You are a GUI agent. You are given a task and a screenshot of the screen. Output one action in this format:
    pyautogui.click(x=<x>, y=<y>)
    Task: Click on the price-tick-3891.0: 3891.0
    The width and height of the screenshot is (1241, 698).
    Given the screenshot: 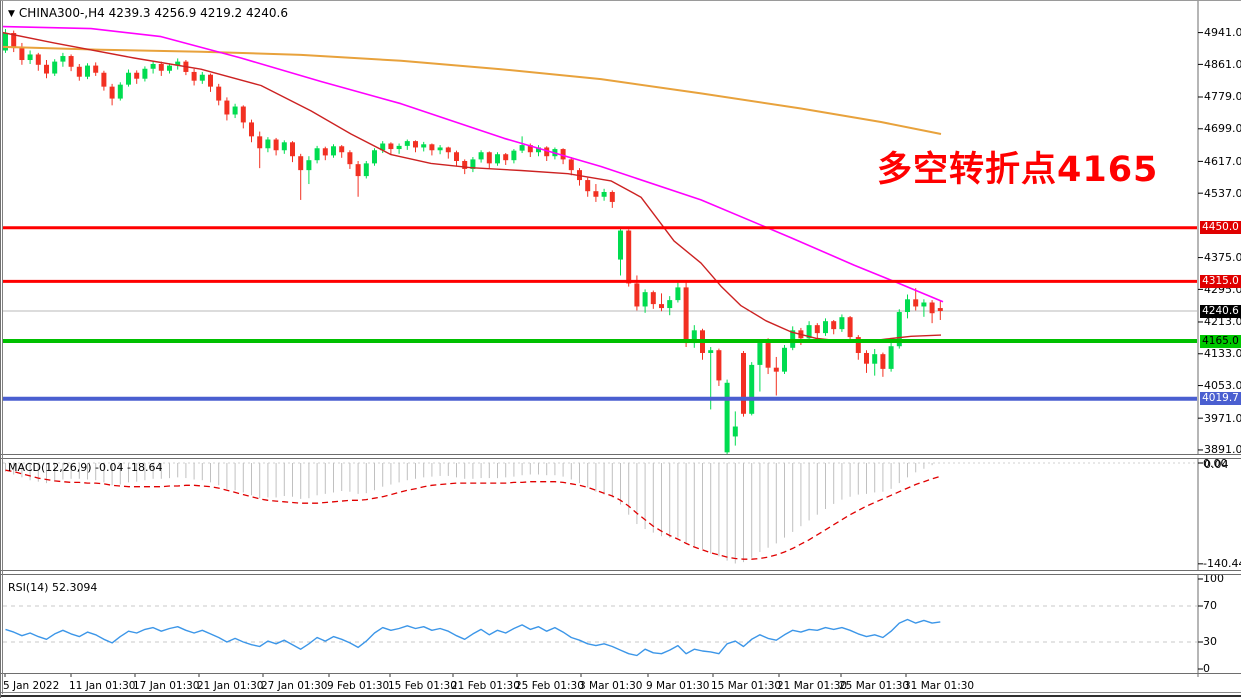 What is the action you would take?
    pyautogui.click(x=1222, y=450)
    